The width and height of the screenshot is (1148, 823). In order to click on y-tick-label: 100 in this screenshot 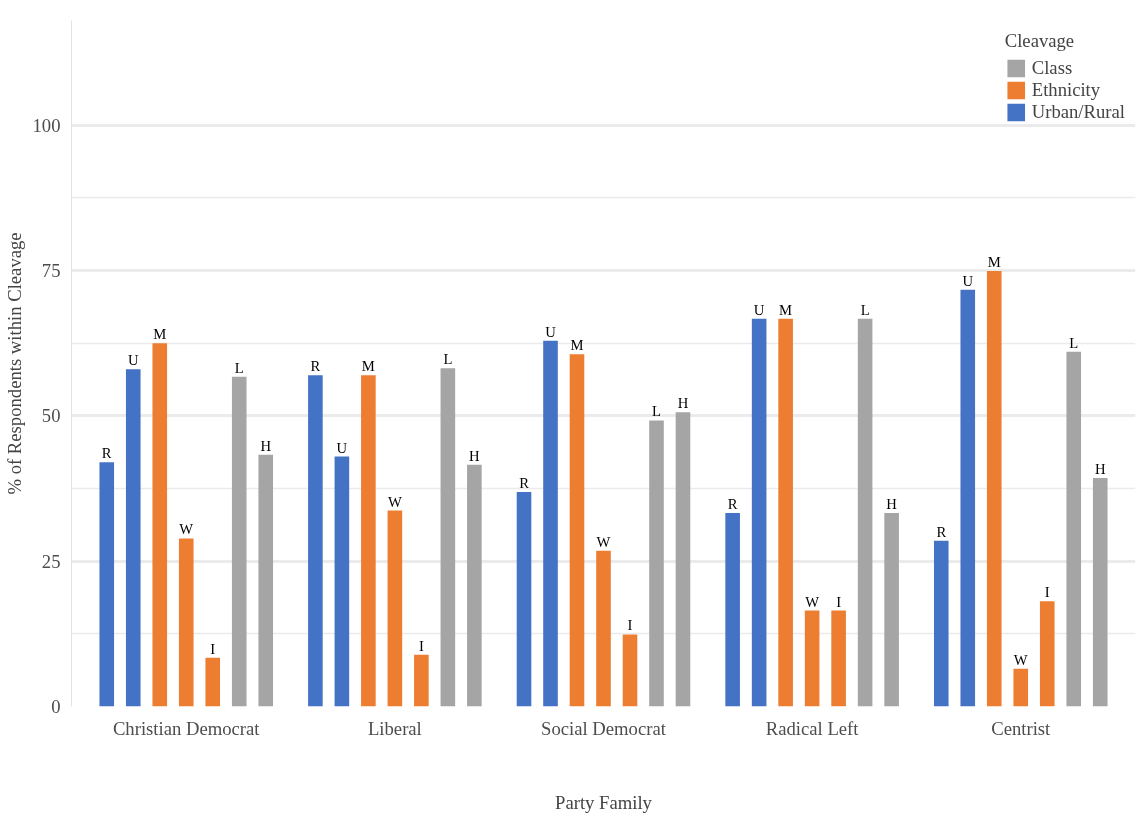, I will do `click(46, 125)`.